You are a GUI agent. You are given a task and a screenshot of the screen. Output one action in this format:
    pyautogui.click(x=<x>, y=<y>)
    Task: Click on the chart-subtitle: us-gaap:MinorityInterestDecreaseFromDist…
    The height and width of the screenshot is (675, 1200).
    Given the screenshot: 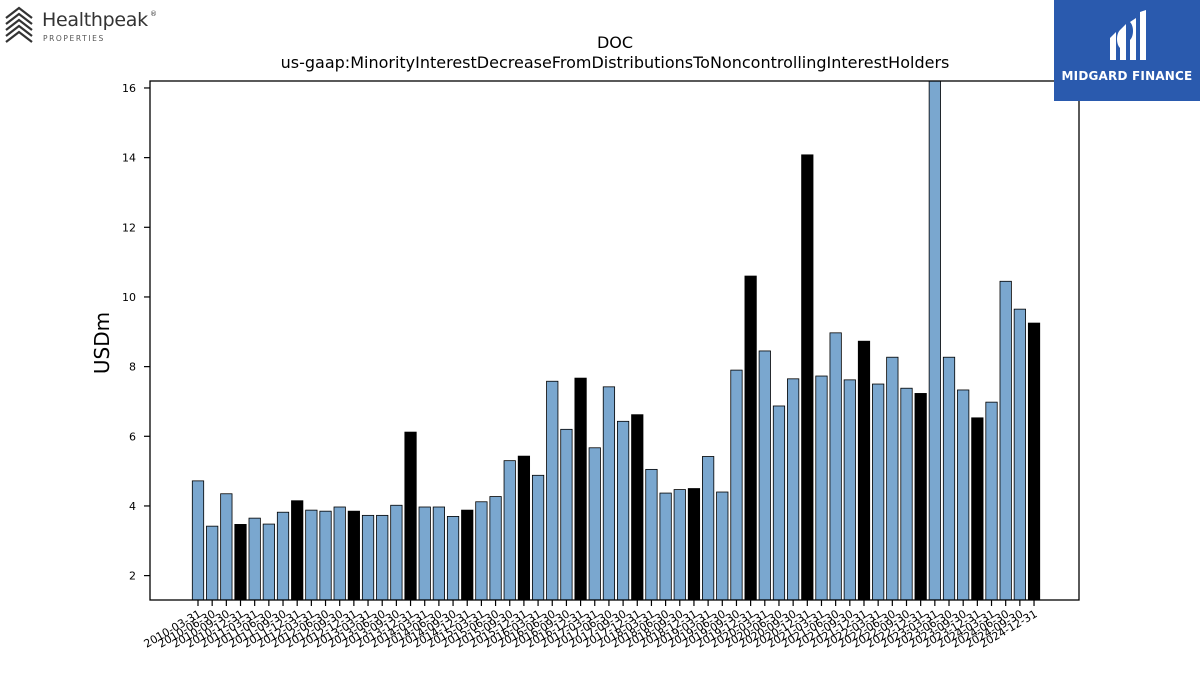 What is the action you would take?
    pyautogui.click(x=615, y=62)
    